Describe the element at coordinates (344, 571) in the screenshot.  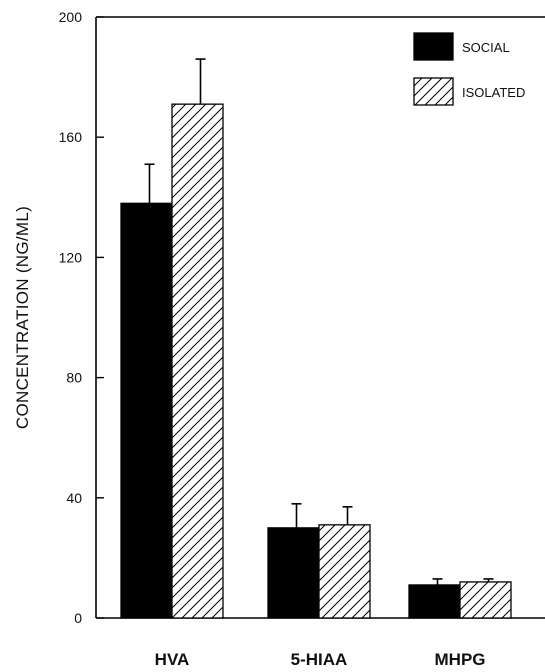
I see `bar-isolated-5-hiaa` at that location.